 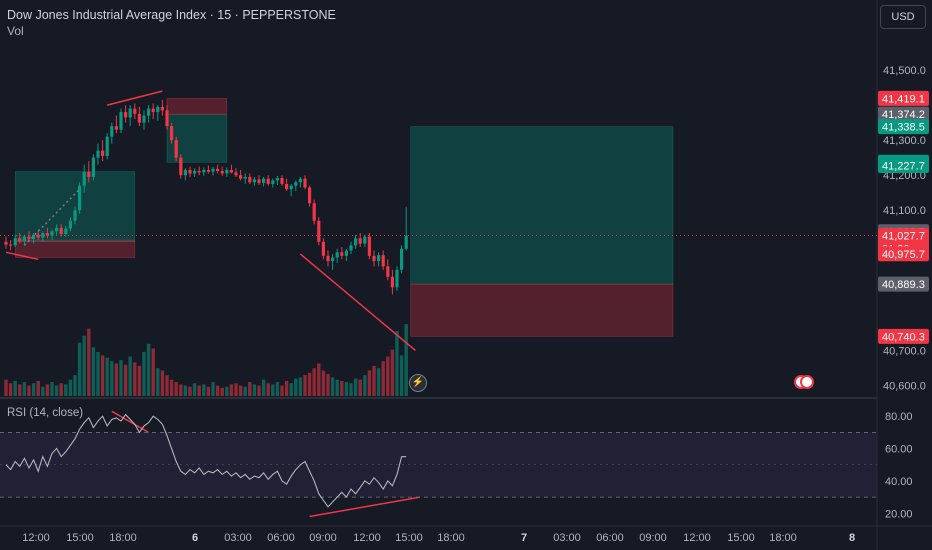 What do you see at coordinates (807, 382) in the screenshot?
I see `us-flag-event-icon` at bounding box center [807, 382].